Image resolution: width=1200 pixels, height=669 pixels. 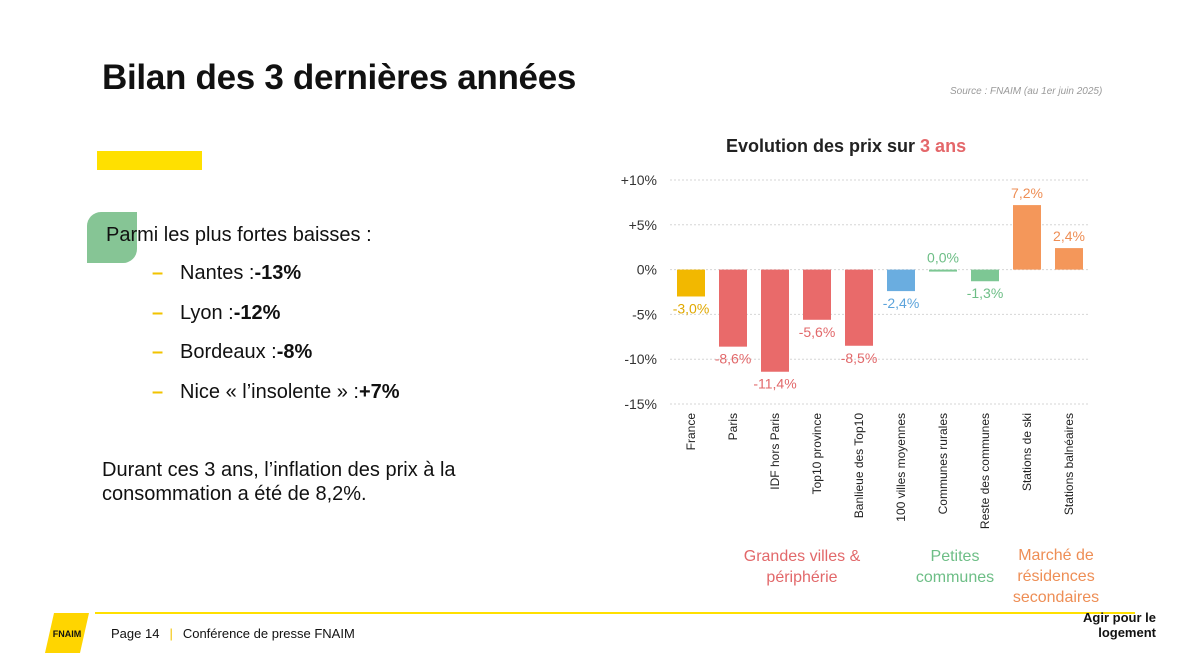 I want to click on data-label: -3,0%, so click(x=691, y=308).